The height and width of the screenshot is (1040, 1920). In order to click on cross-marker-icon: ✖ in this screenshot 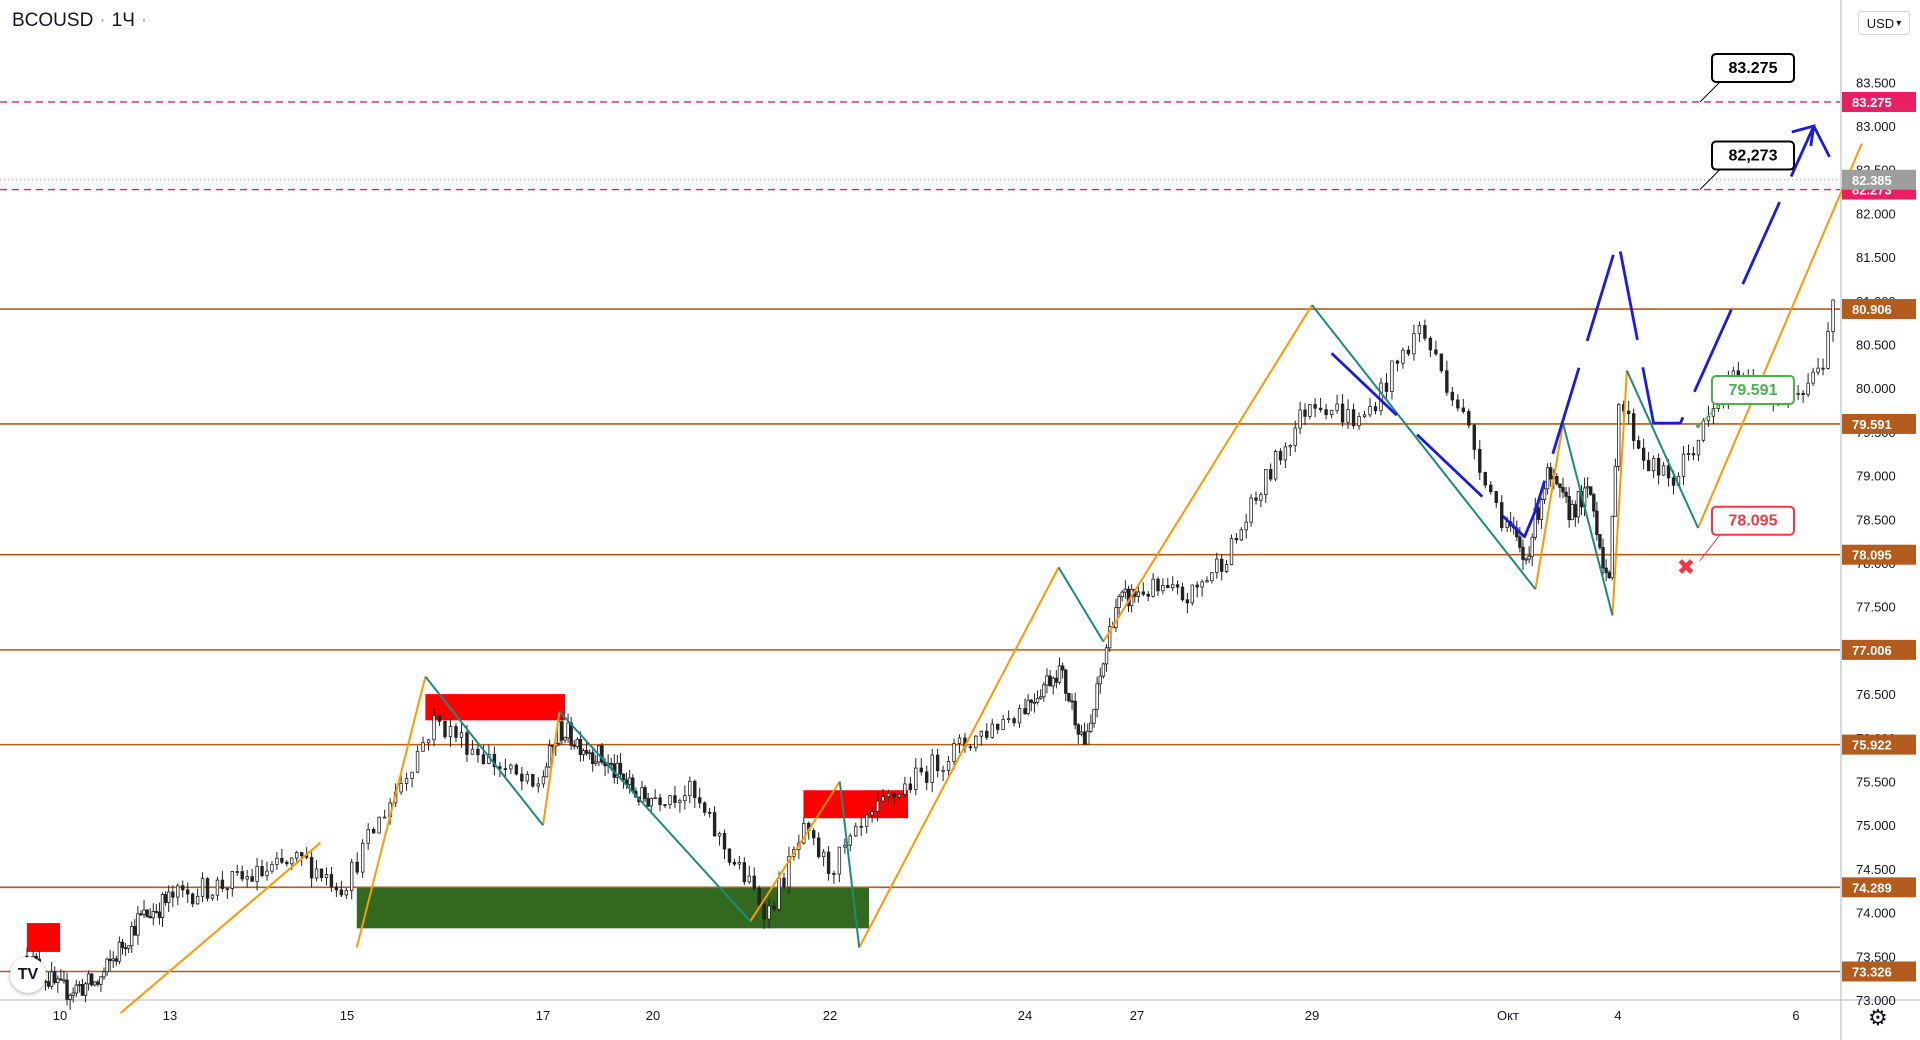, I will do `click(1686, 568)`.